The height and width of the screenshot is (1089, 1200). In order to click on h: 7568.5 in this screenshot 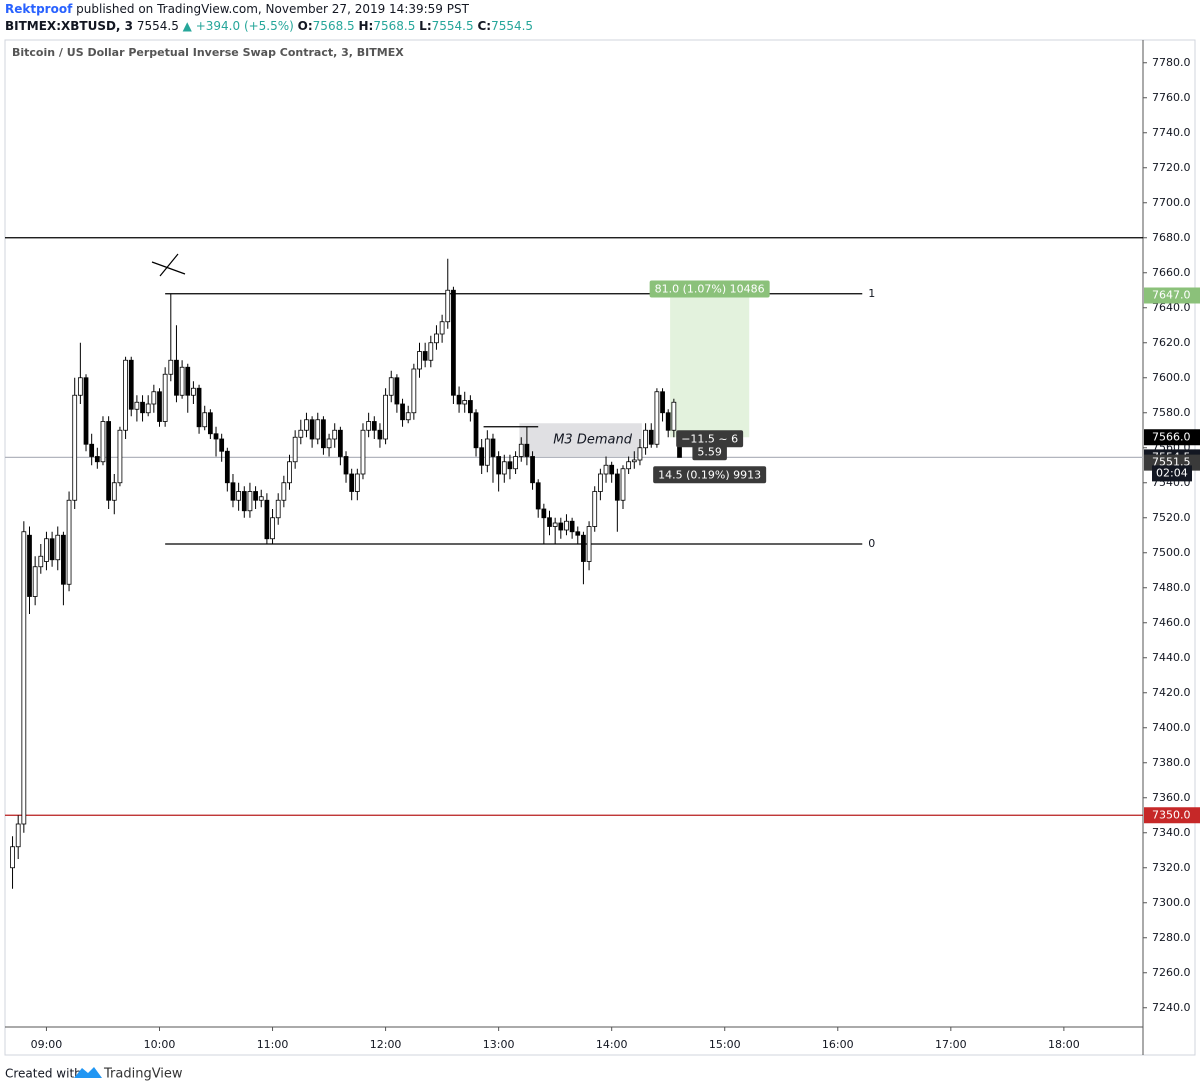, I will do `click(394, 26)`.